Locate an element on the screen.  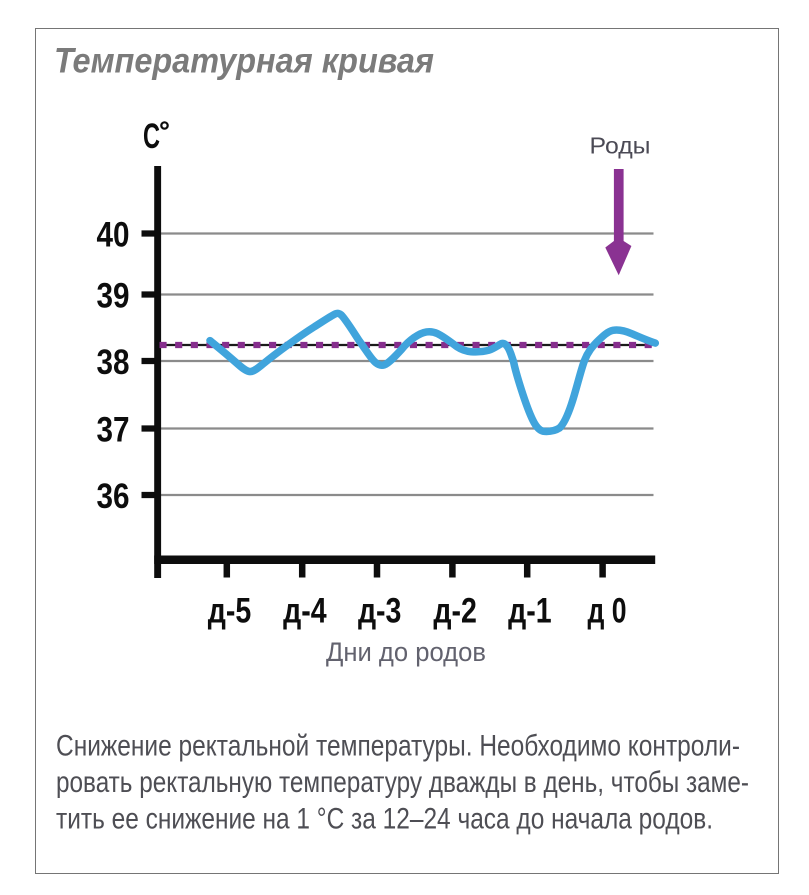
svg-text: Температурная кривая is located at coordinates (244, 61).